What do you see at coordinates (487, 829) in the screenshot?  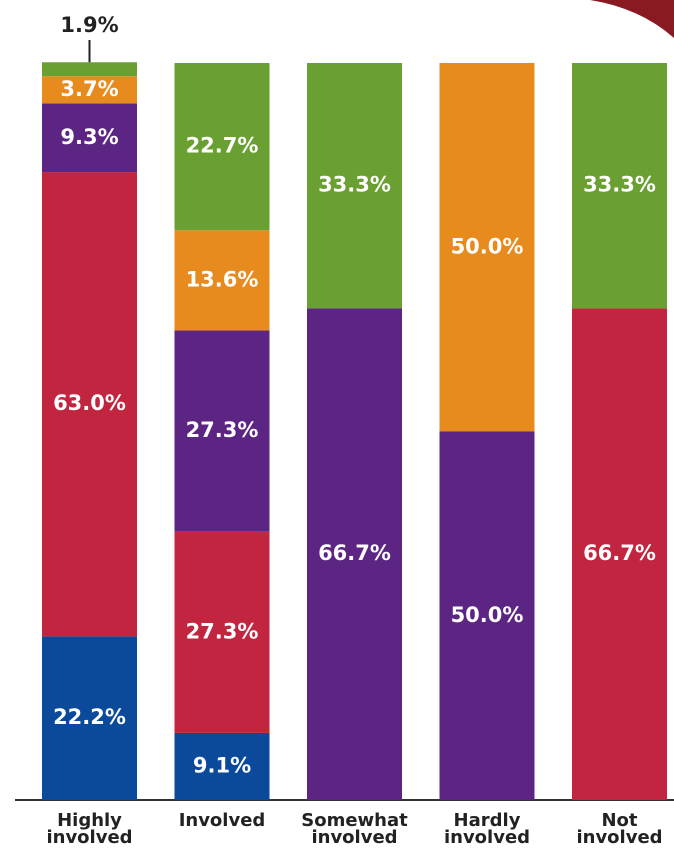 I see `category-label: Hardly involved` at bounding box center [487, 829].